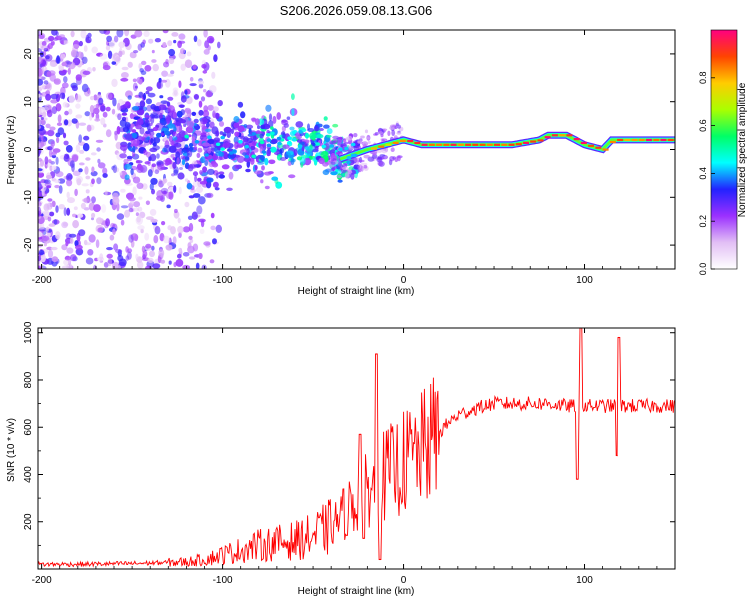 Image resolution: width=750 pixels, height=600 pixels. What do you see at coordinates (656, 140) in the screenshot?
I see `ridge-peak-cell` at bounding box center [656, 140].